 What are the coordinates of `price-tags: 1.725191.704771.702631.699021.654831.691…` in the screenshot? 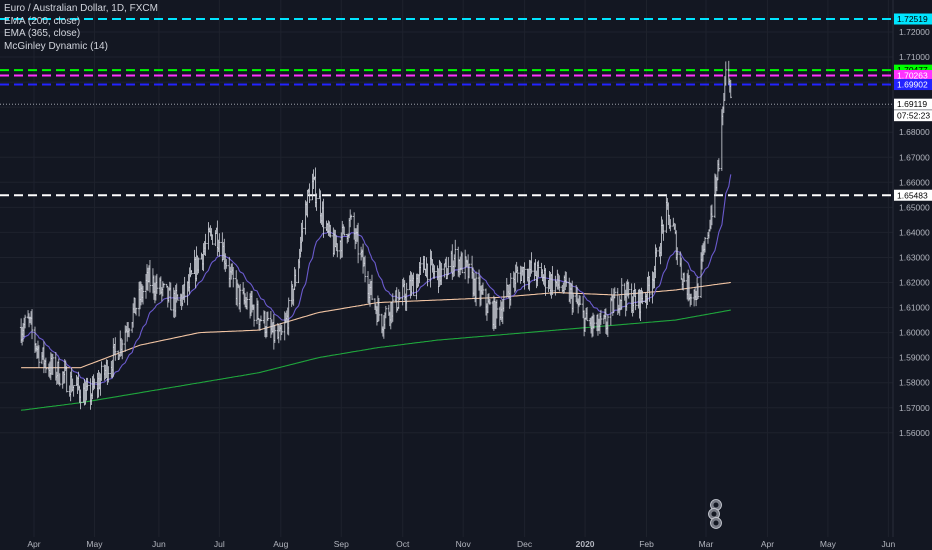 It's located at (913, 107).